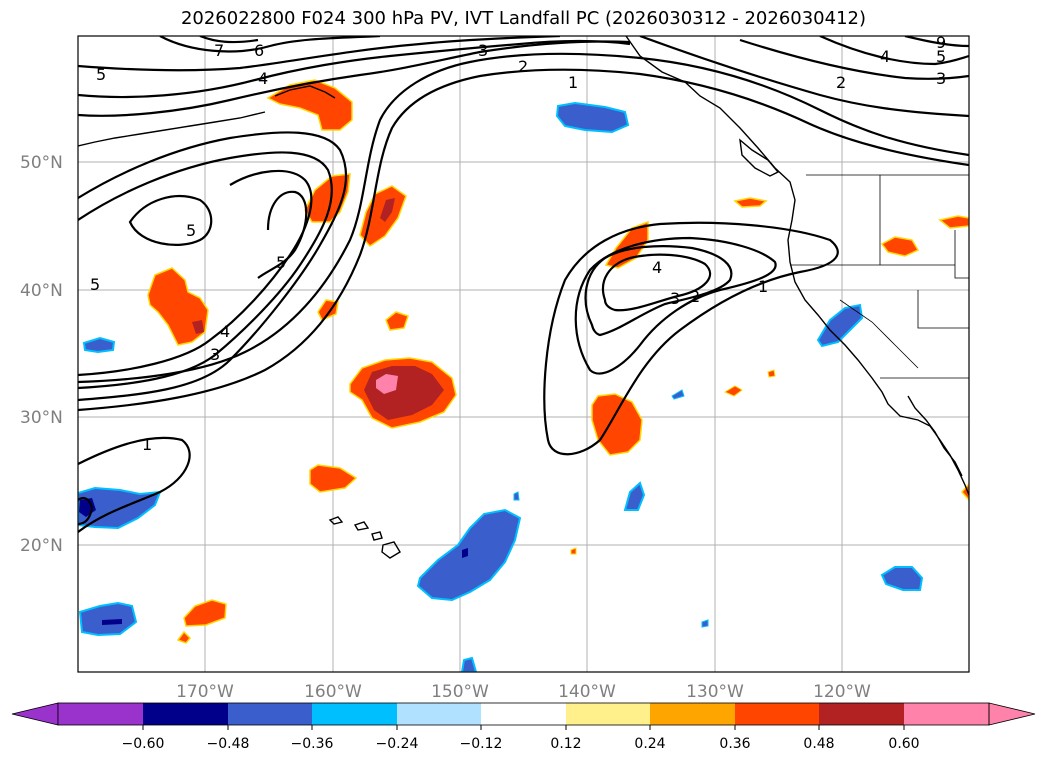 The width and height of the screenshot is (1047, 765). Describe the element at coordinates (170, 220) in the screenshot. I see `contour-5-ridge-inner` at that location.